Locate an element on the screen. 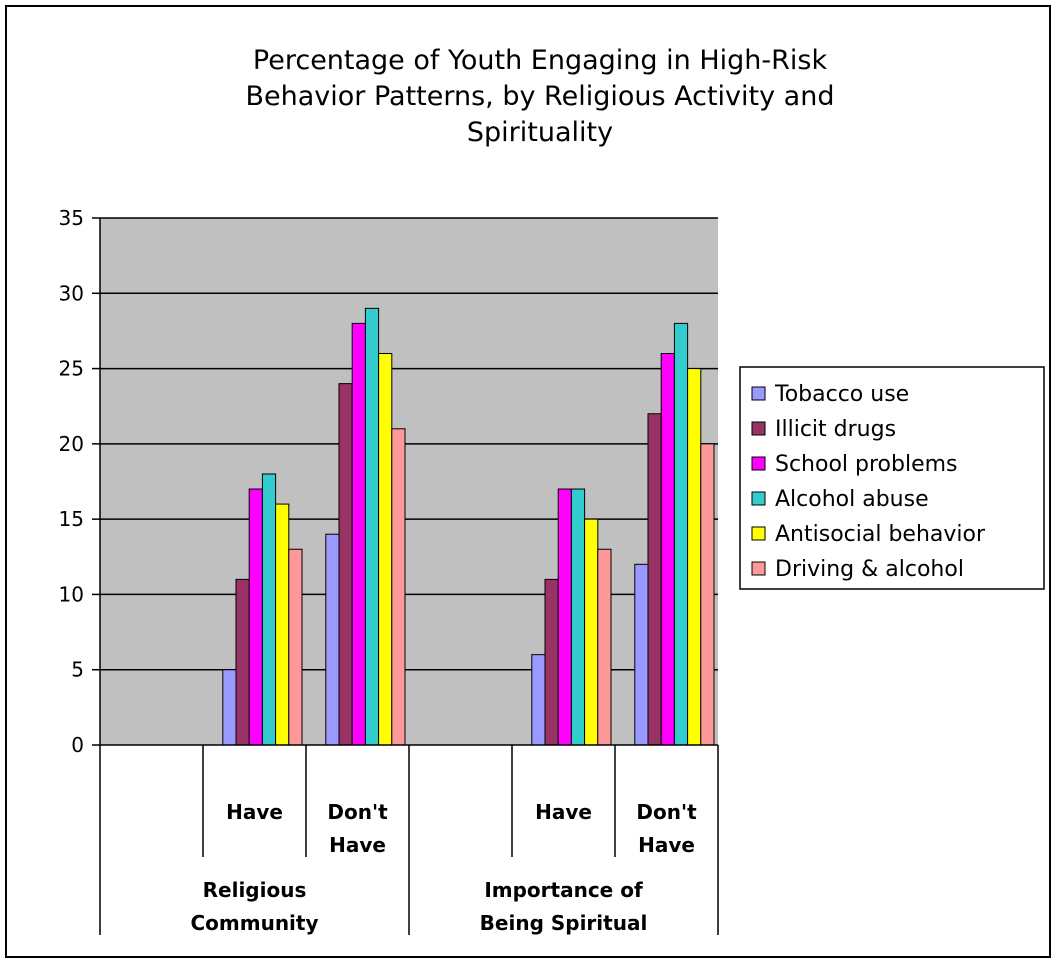 The image size is (1056, 963). legend-label: Alcohol abuse is located at coordinates (852, 499).